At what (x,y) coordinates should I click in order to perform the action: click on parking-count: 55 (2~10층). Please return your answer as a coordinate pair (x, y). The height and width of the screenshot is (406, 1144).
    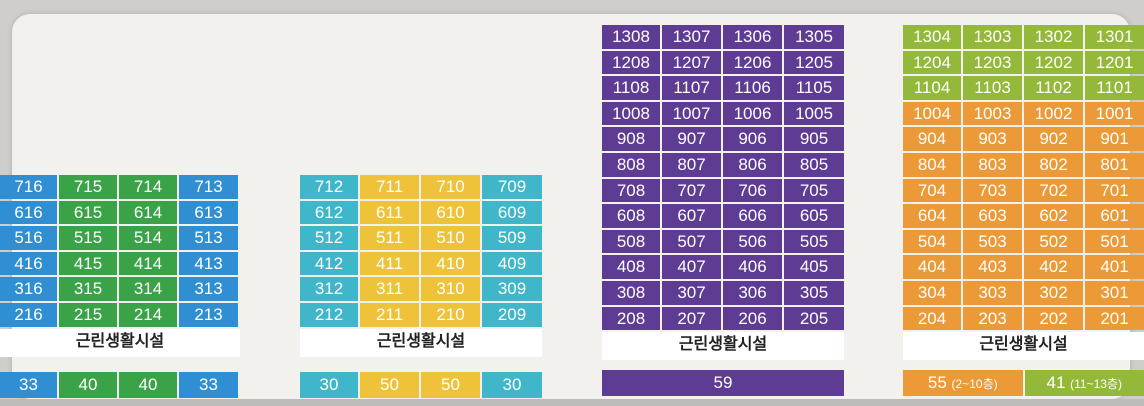
    Looking at the image, I should click on (963, 383).